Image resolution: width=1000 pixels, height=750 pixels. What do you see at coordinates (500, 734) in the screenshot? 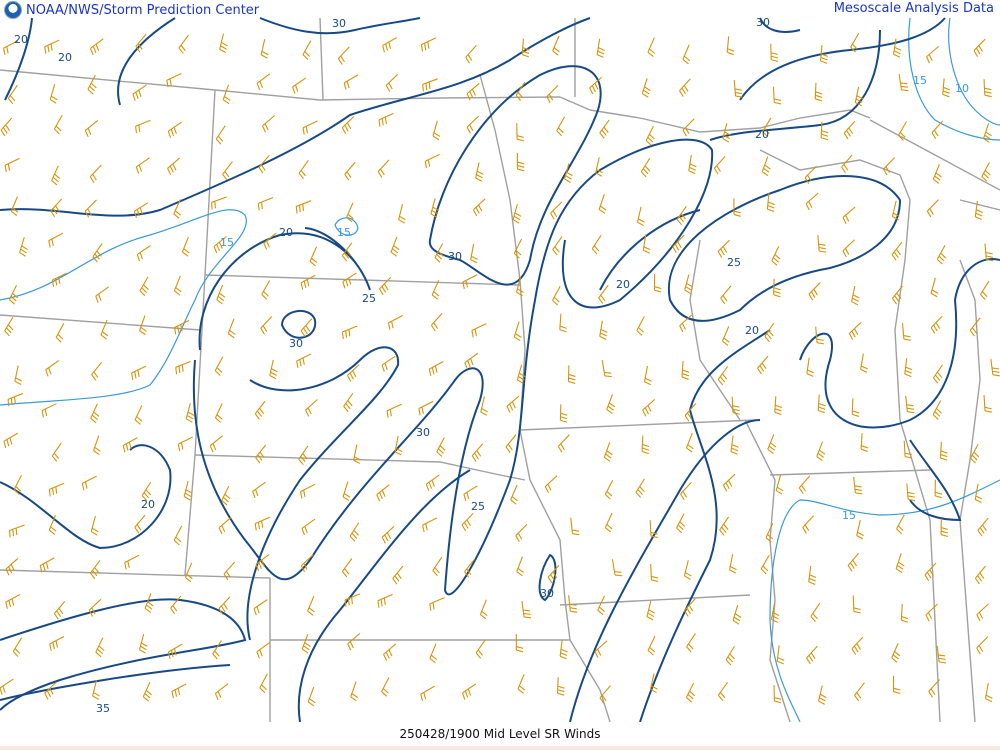
I see `map-caption: 250428/1900 Mid Level SR Winds` at bounding box center [500, 734].